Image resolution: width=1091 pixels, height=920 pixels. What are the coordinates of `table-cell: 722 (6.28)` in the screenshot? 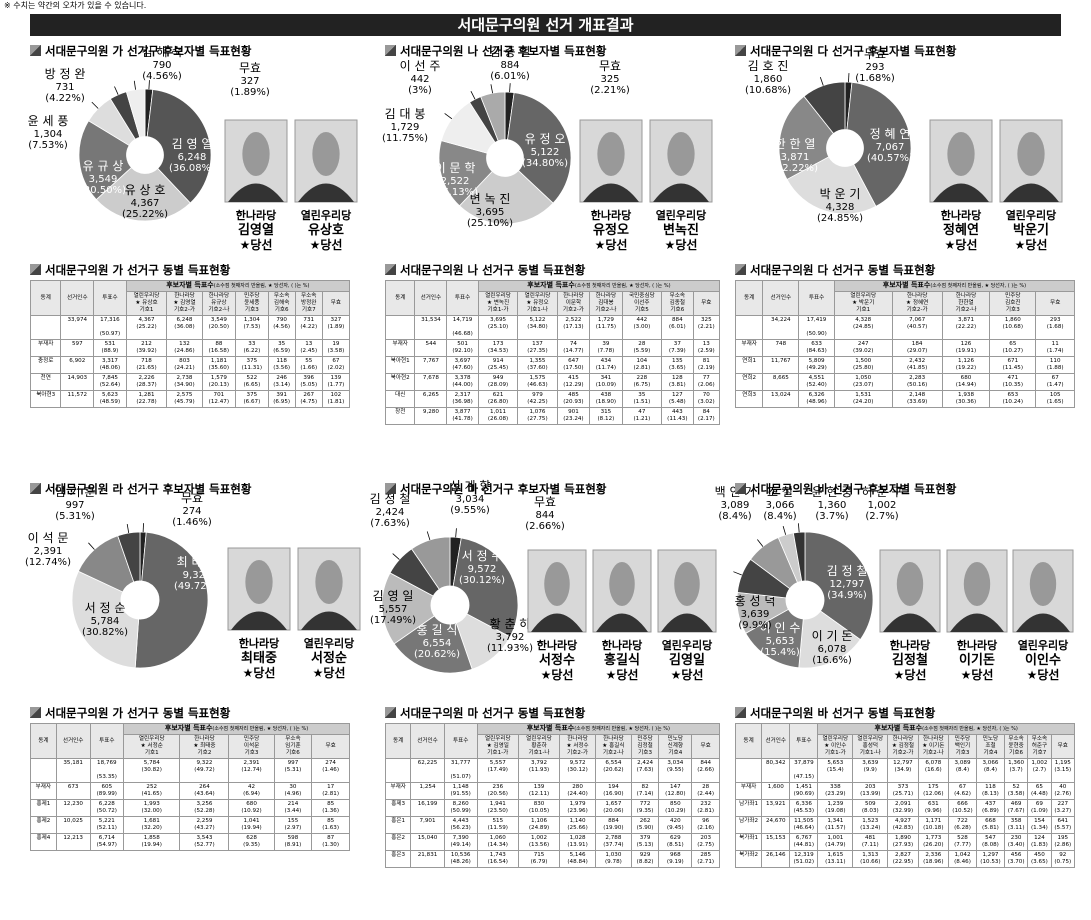 It's located at (962, 825).